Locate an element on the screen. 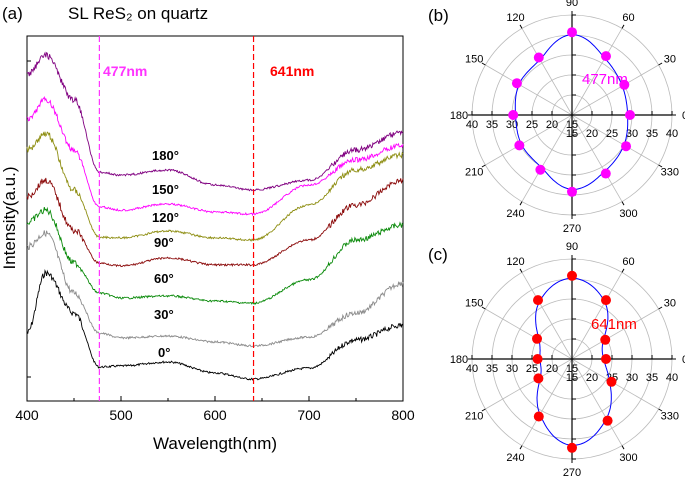 This screenshot has width=685, height=477. panel-label-c: (c) is located at coordinates (438, 254).